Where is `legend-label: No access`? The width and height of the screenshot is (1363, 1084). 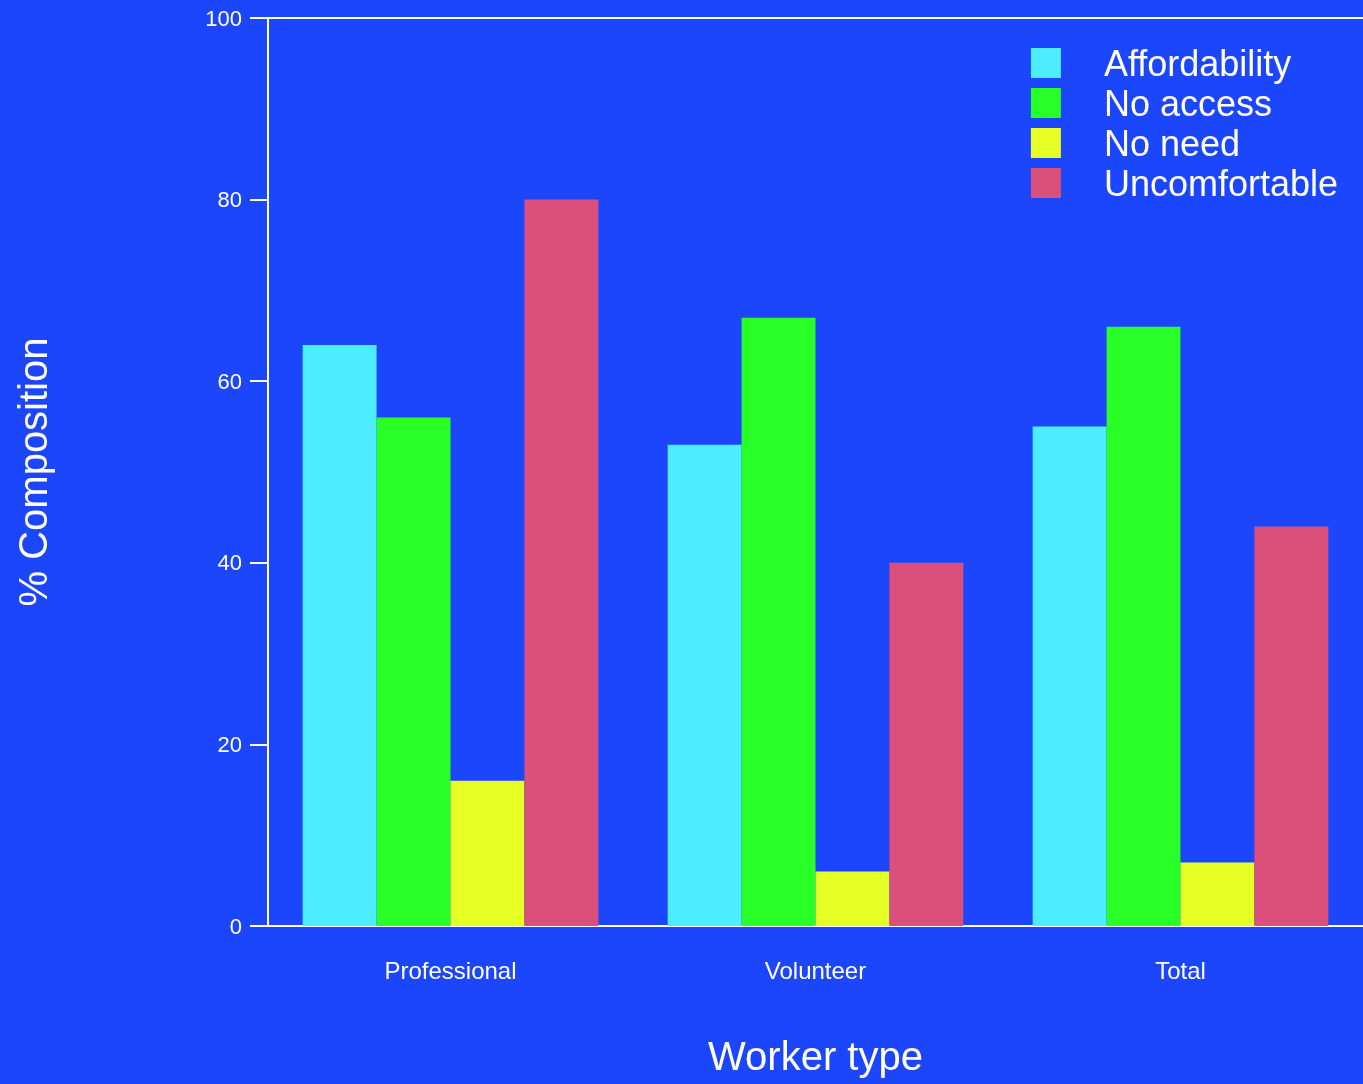 legend-label: No access is located at coordinates (1187, 103).